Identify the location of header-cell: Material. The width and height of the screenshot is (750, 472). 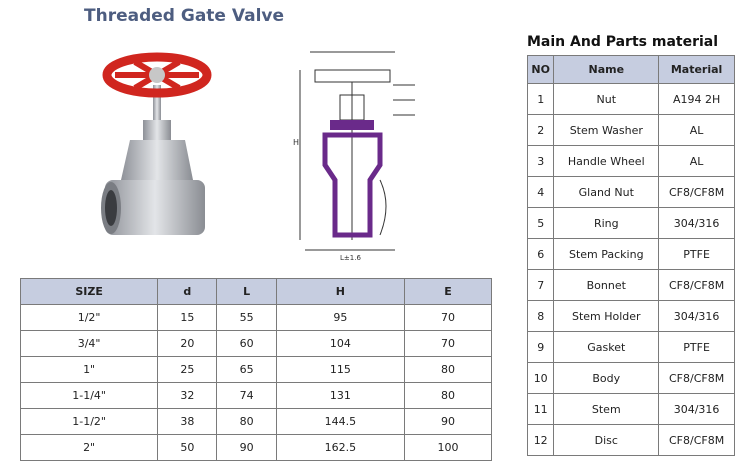
(696, 69).